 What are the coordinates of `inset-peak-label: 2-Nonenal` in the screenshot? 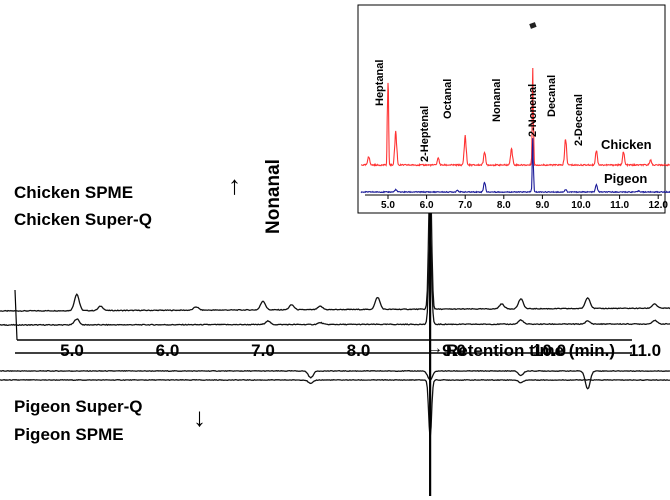 It's located at (533, 110).